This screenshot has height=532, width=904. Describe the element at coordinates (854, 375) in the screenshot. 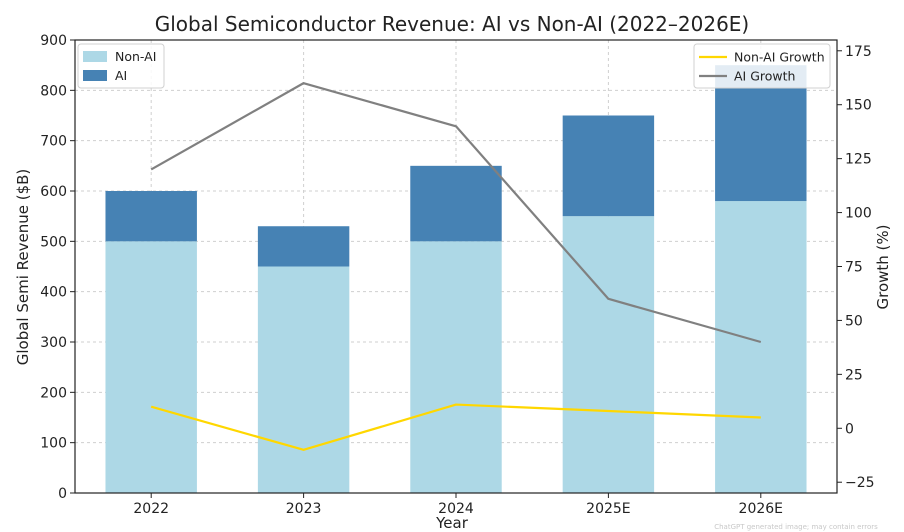

I see `y2-tick-label: 25` at that location.